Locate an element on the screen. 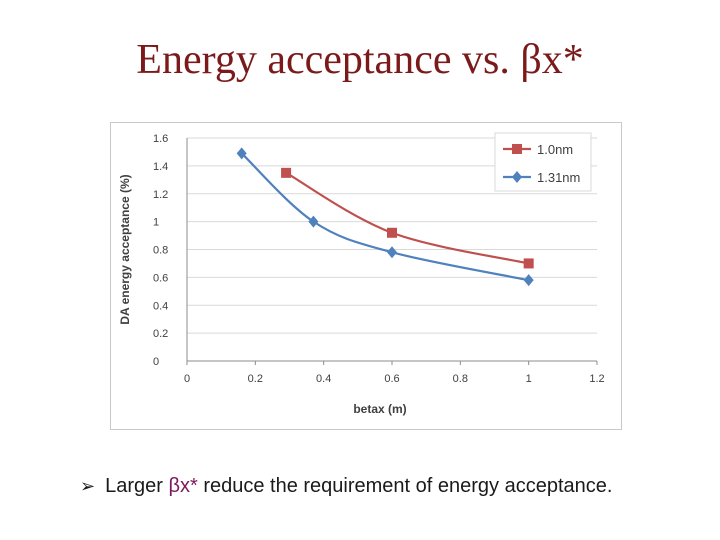  y-tick-label: 1.6 is located at coordinates (160, 139).